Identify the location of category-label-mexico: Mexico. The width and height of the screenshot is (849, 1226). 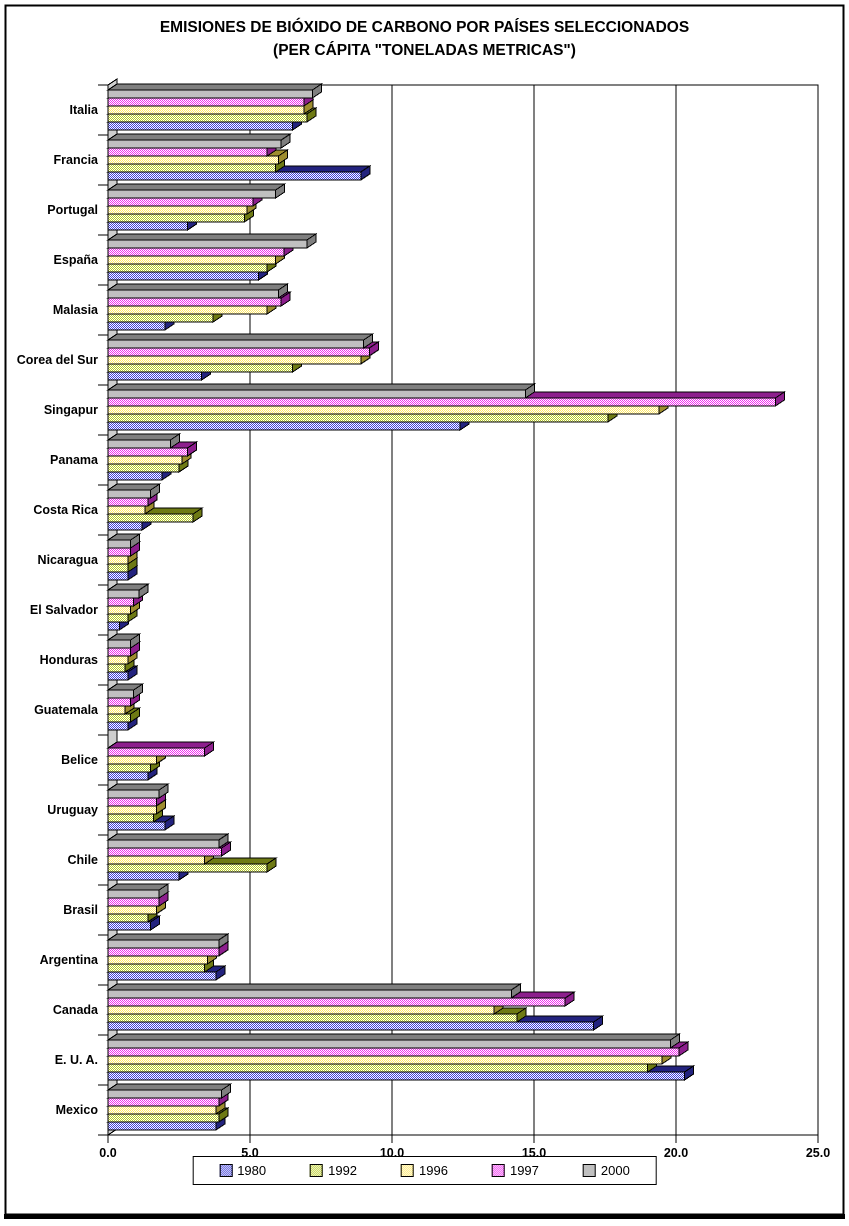
(77, 1110).